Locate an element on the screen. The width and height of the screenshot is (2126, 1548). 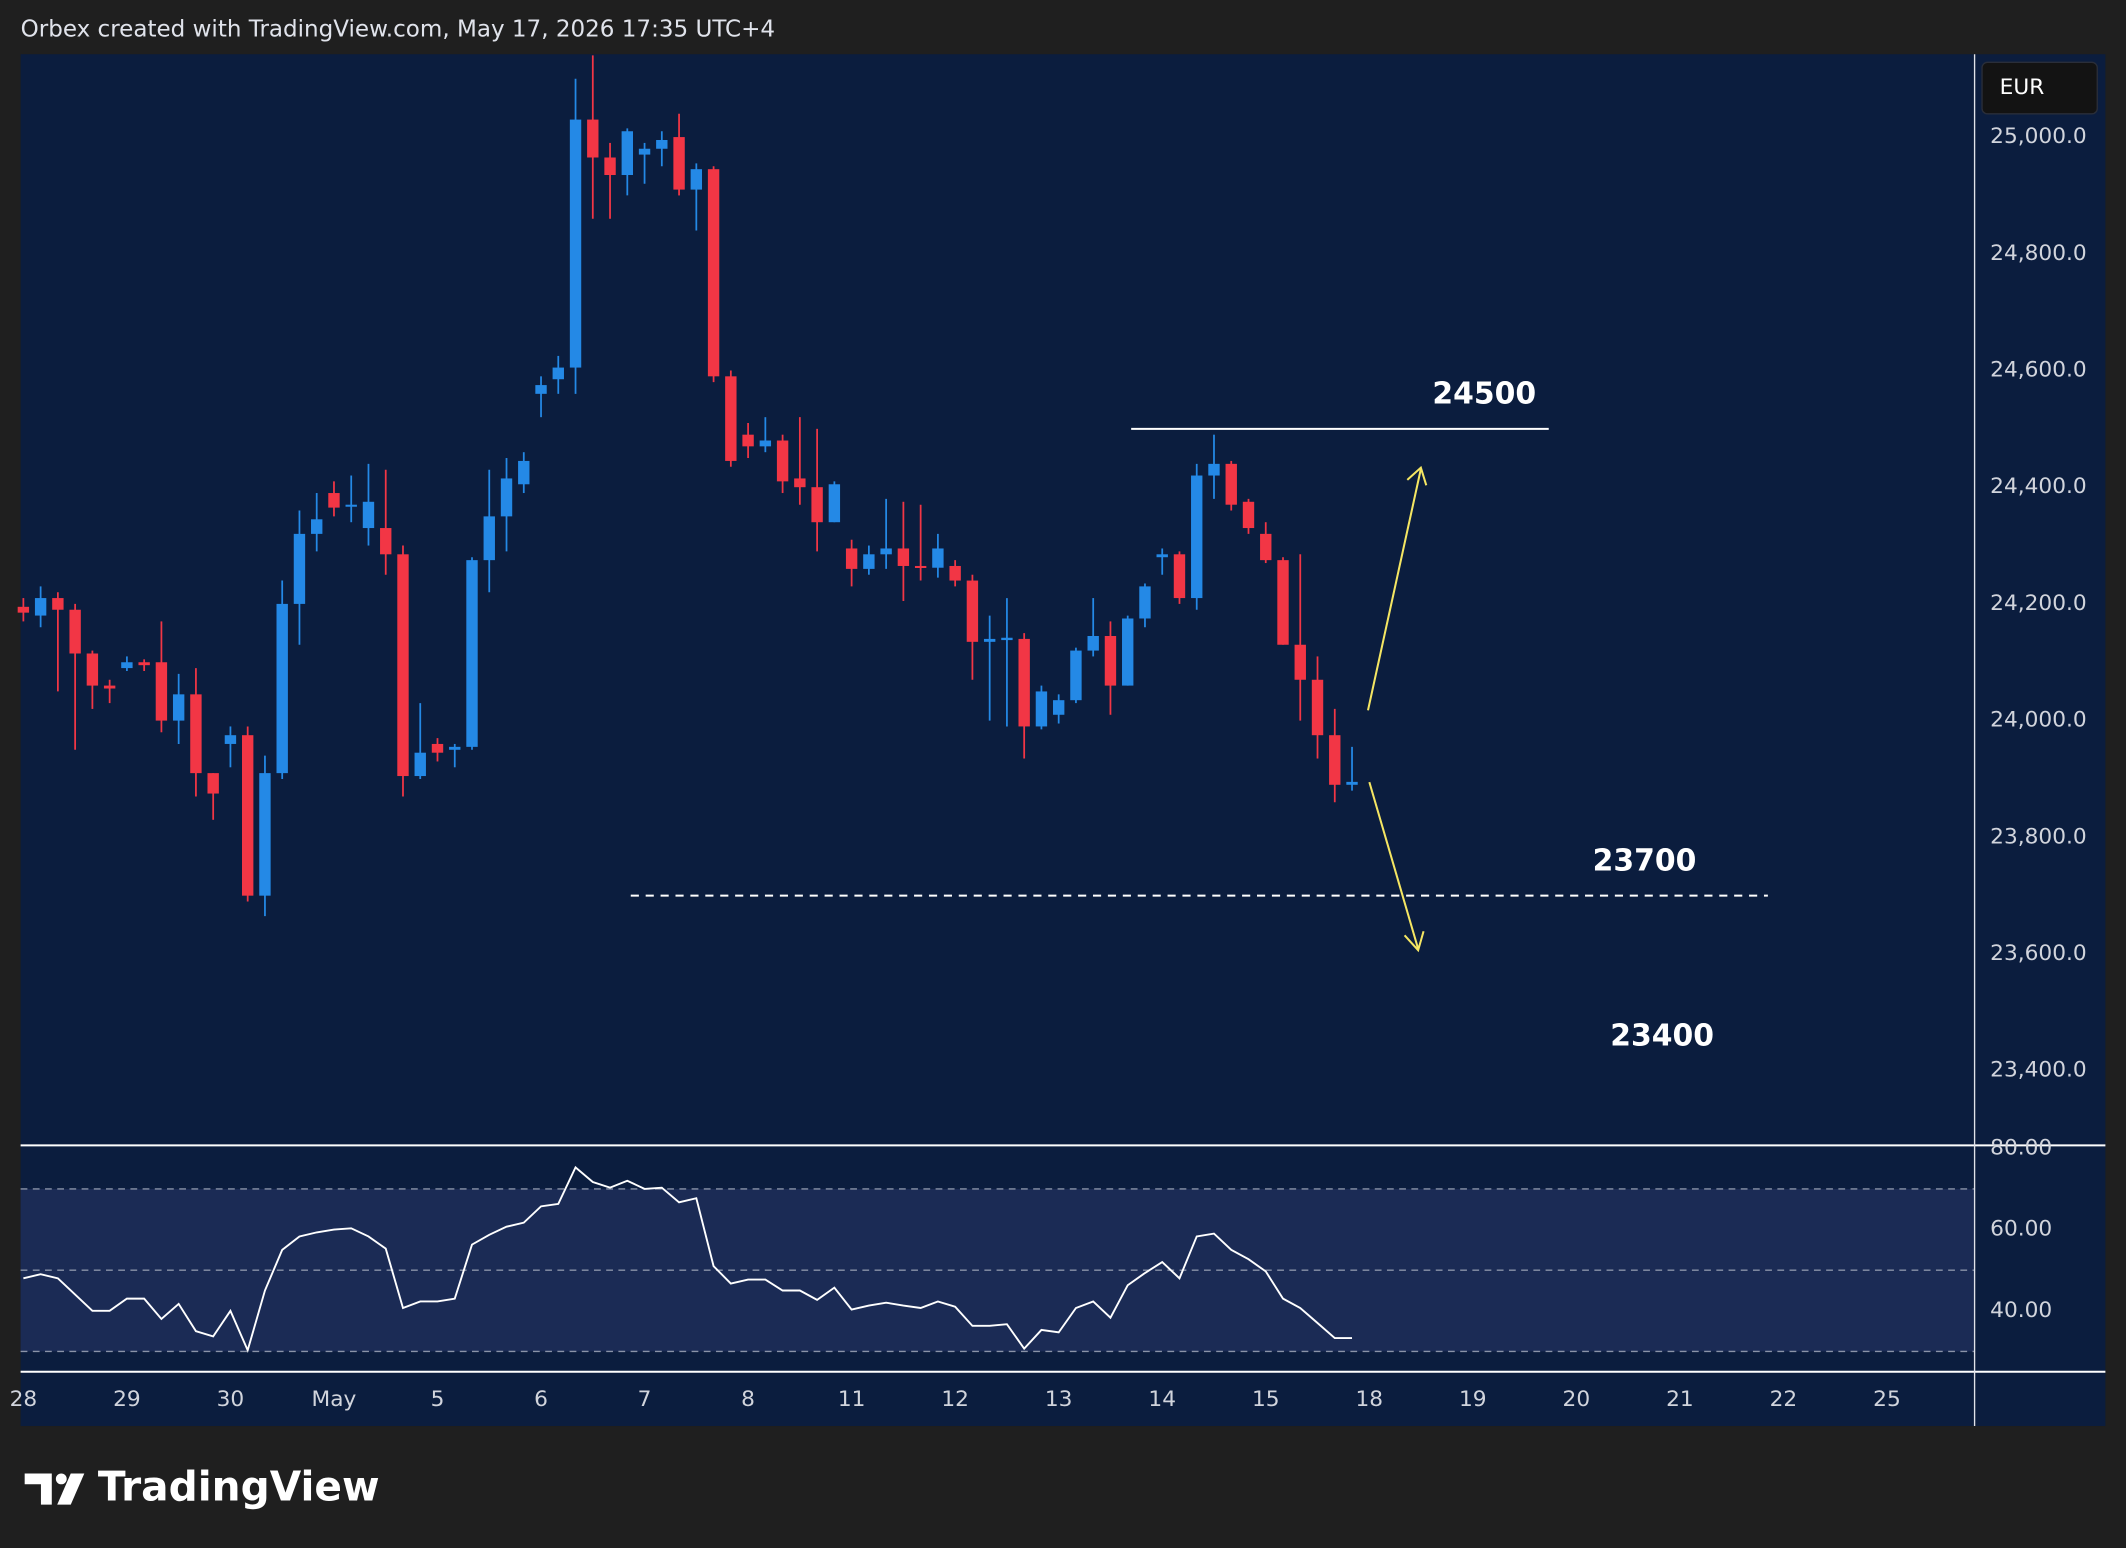
x-tick-label: 20 is located at coordinates (1577, 1399).